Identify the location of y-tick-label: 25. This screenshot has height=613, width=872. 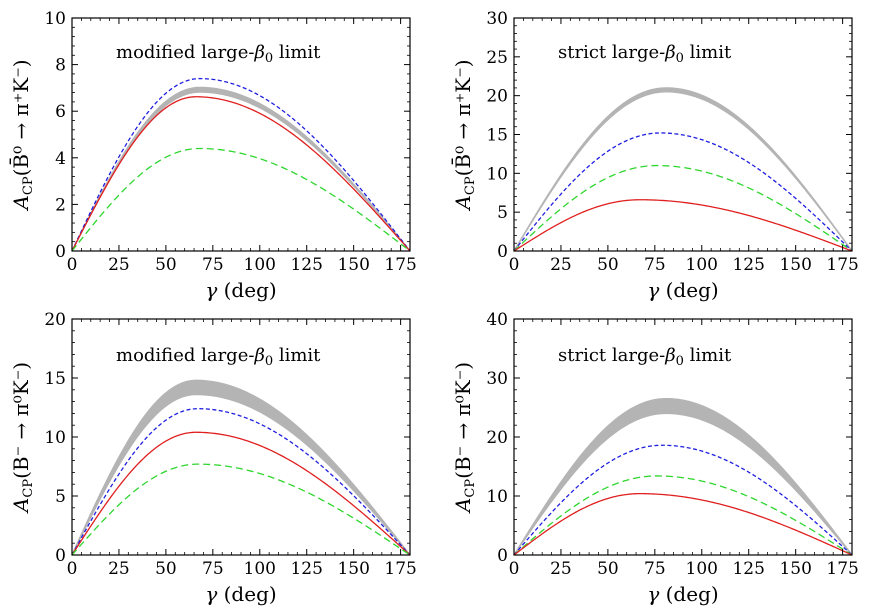
(497, 58).